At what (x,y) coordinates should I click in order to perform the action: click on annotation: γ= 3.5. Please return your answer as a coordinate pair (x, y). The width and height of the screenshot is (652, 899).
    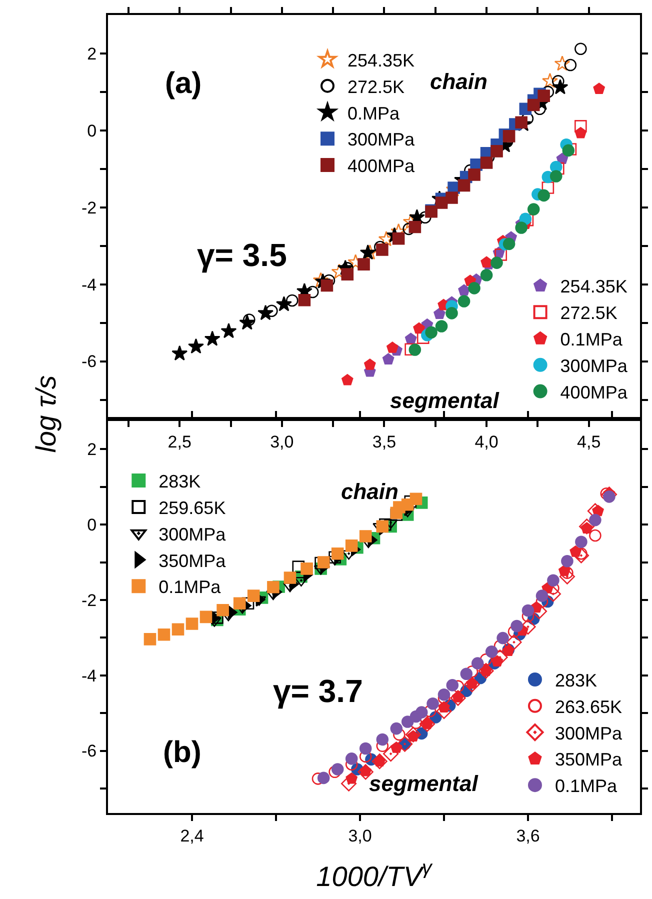
    Looking at the image, I should click on (242, 255).